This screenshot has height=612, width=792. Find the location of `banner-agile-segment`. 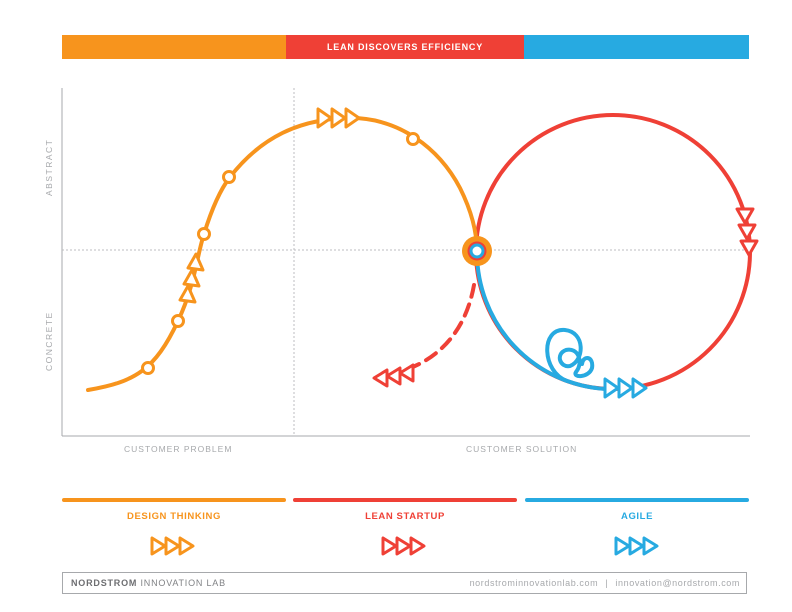

banner-agile-segment is located at coordinates (636, 47).